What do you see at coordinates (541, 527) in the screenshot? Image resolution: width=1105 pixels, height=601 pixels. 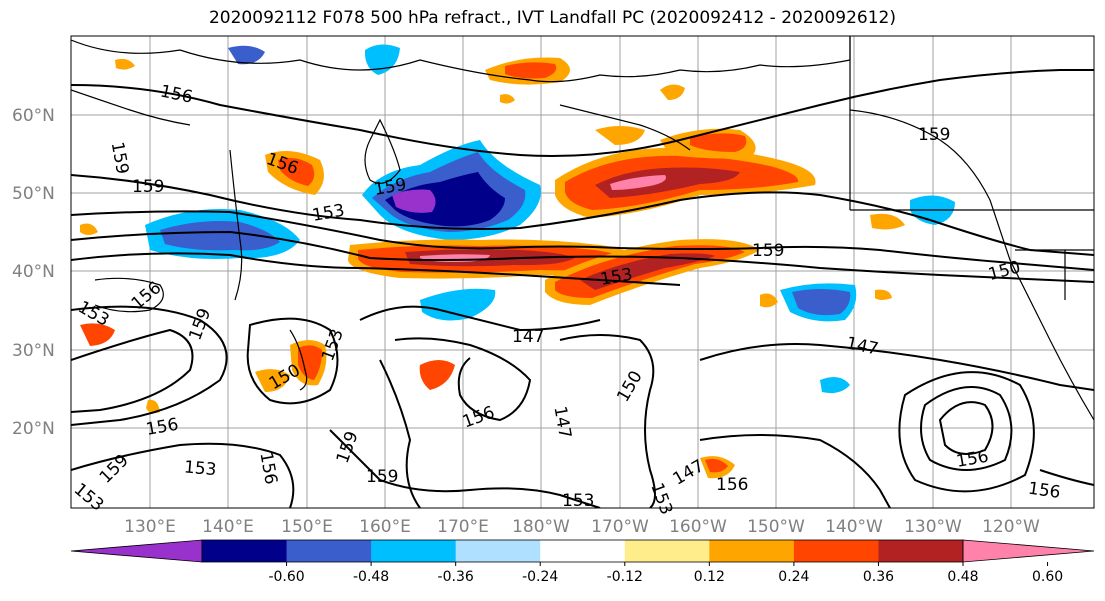 I see `lon-label: 180°W` at bounding box center [541, 527].